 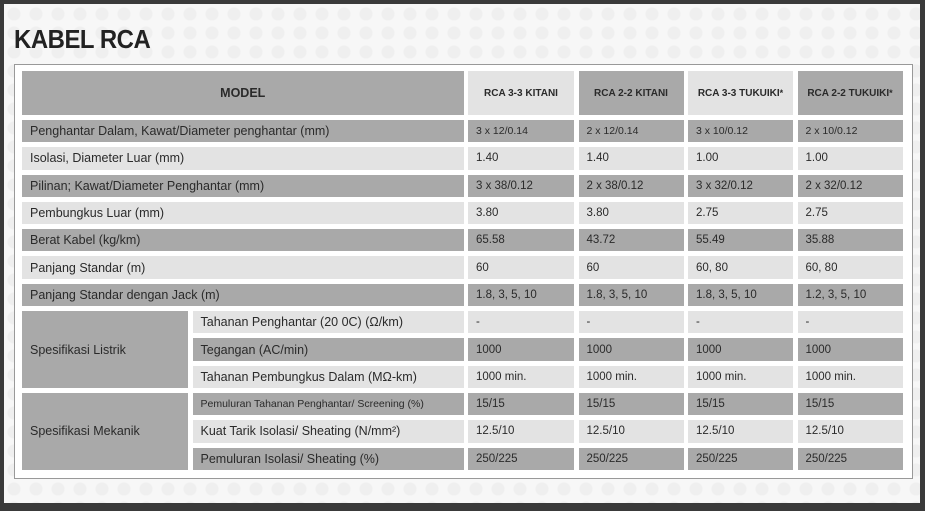 I want to click on row-value: 2 x 10/0.12, so click(x=850, y=131).